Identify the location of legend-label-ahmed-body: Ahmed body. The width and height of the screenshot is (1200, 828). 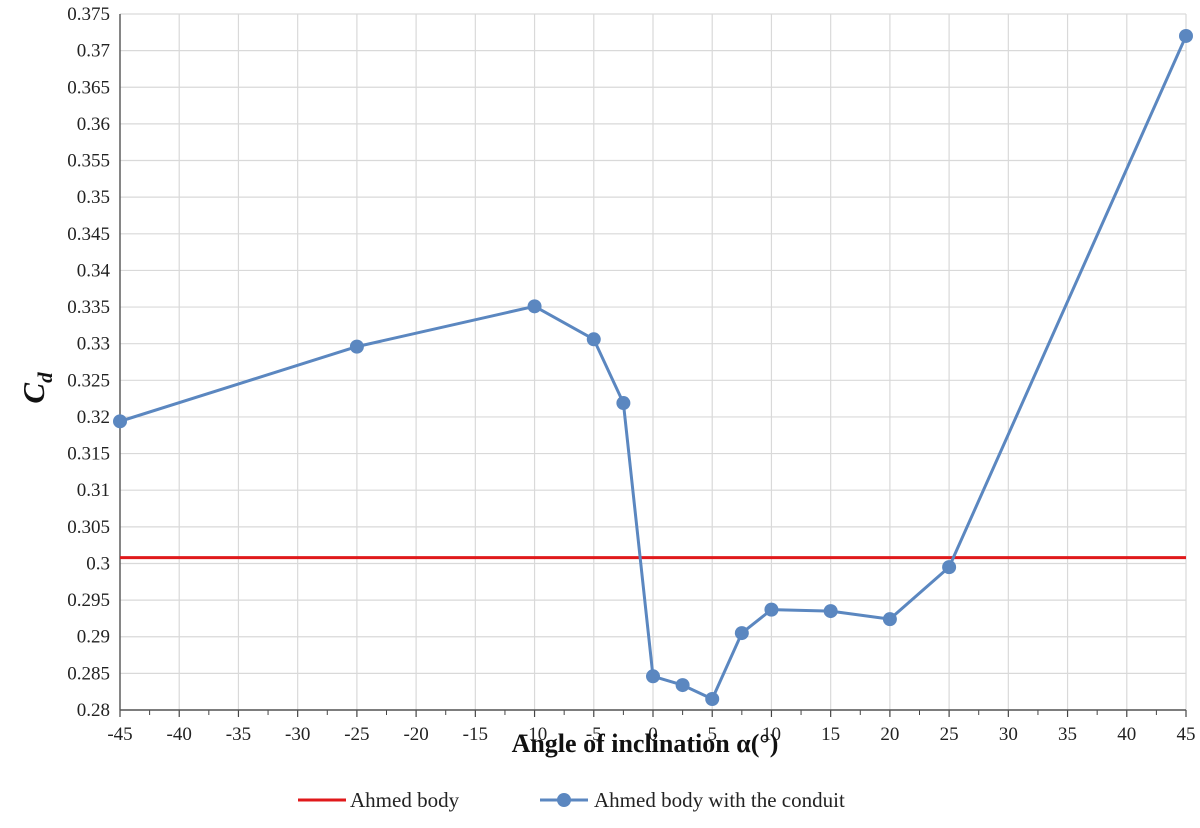
(405, 800).